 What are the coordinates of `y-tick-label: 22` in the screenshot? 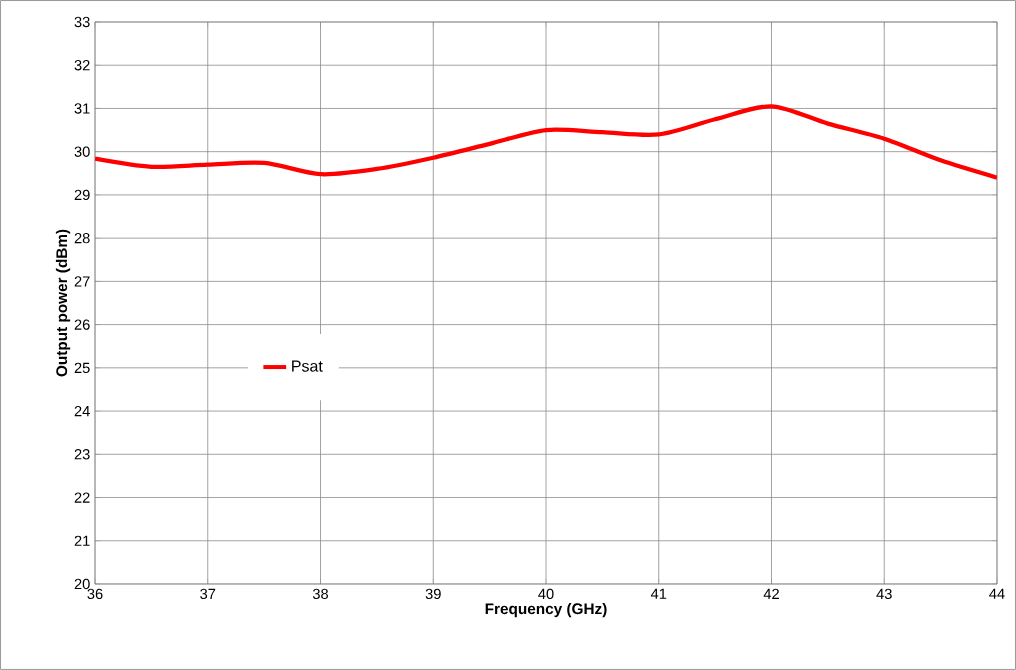 It's located at (82, 497).